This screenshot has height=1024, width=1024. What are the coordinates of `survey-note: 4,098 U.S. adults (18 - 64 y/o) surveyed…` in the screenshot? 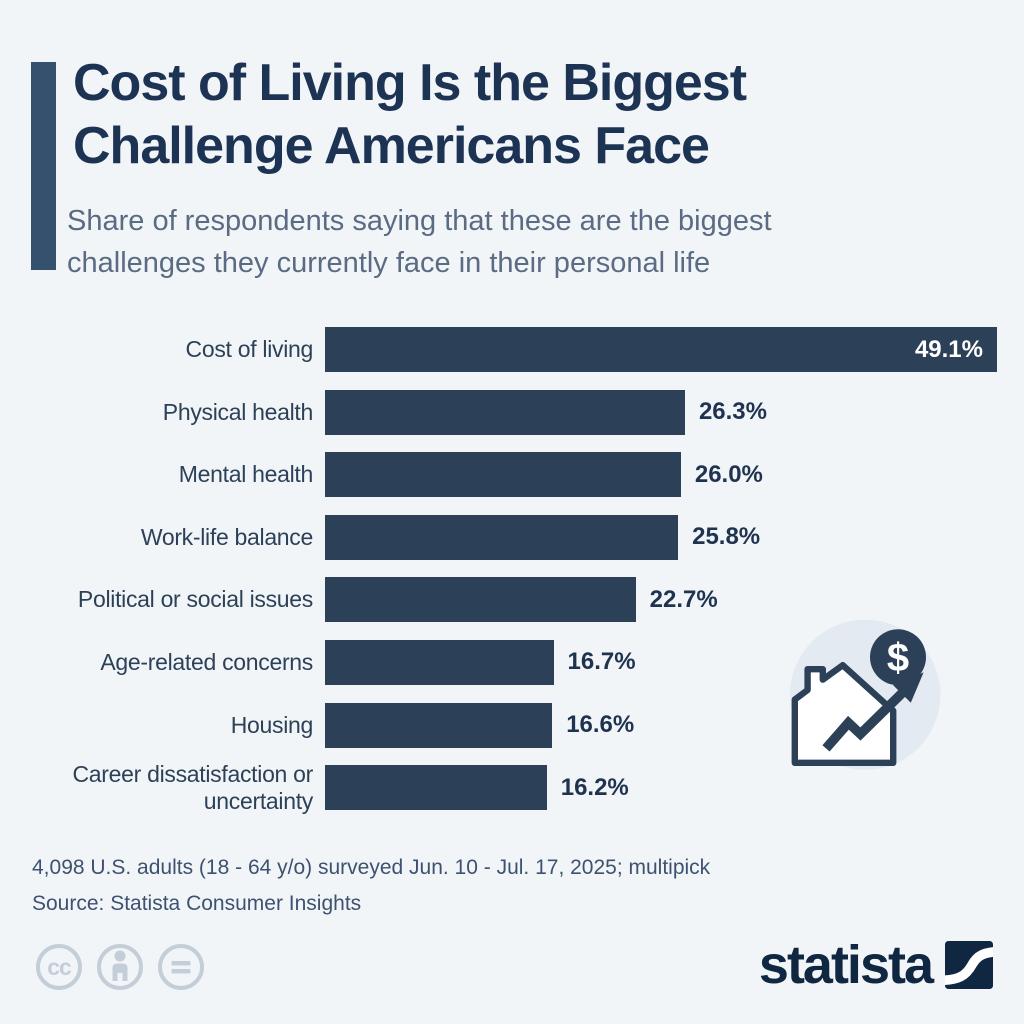 It's located at (371, 867).